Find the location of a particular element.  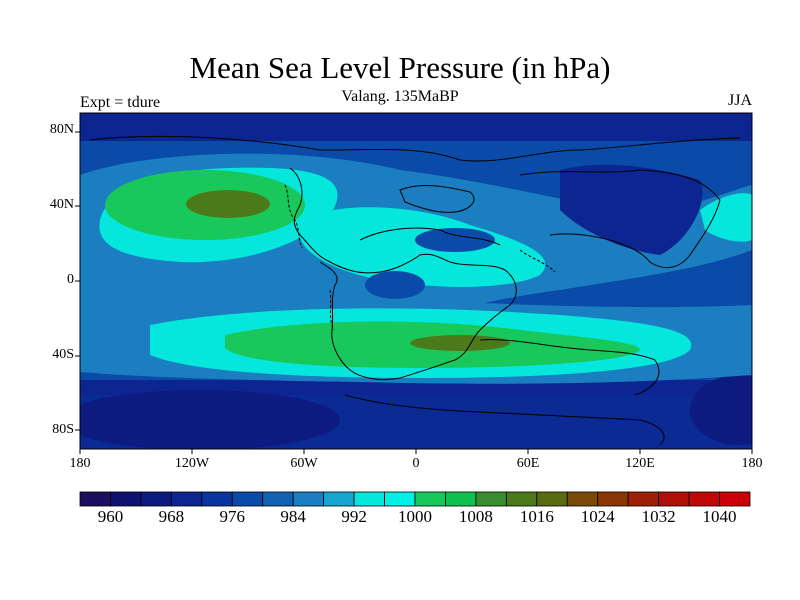

low-central is located at coordinates (395, 285).